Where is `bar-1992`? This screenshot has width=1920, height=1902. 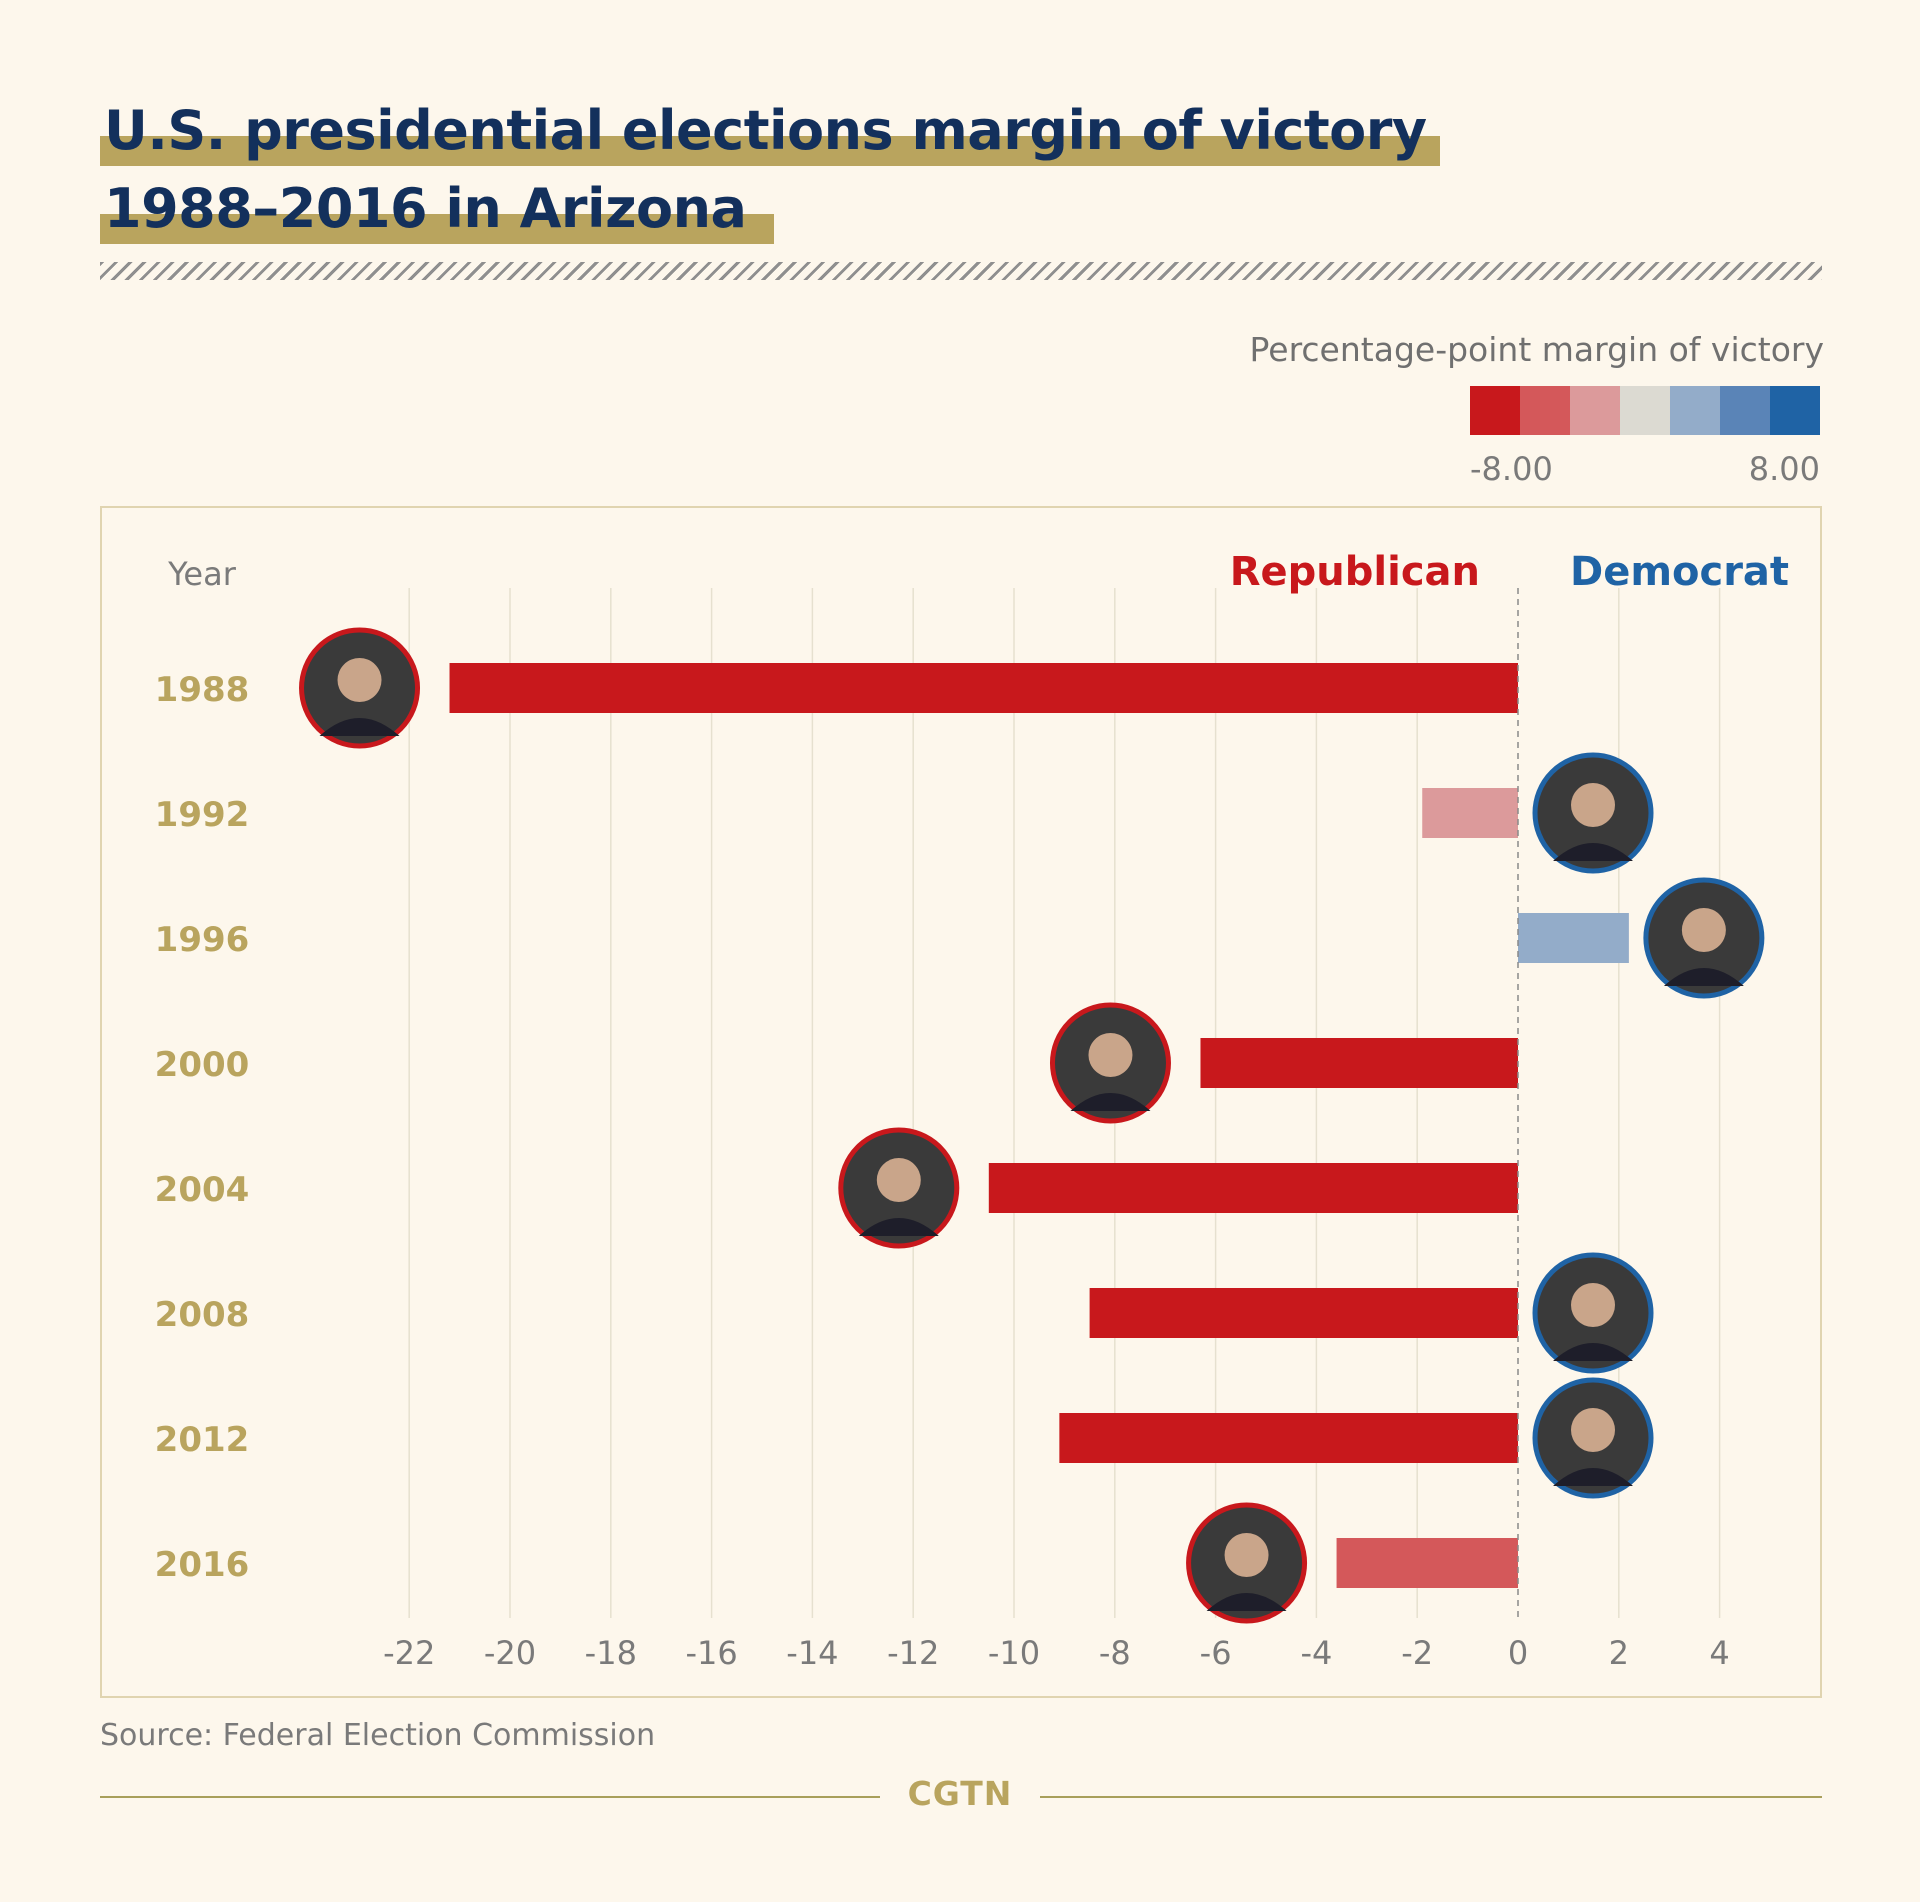
bar-1992 is located at coordinates (1470, 813).